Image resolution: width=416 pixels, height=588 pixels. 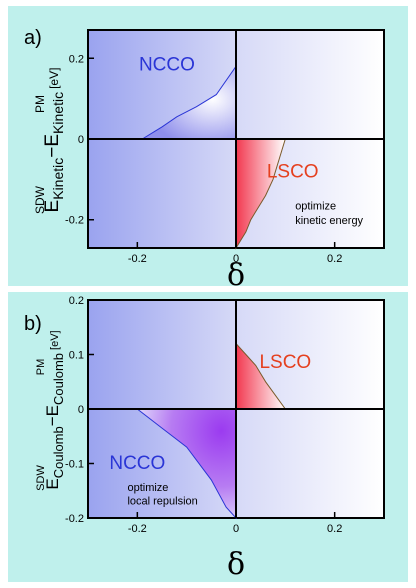 What do you see at coordinates (52, 206) in the screenshot?
I see `panel-a-ylabel-base: E` at bounding box center [52, 206].